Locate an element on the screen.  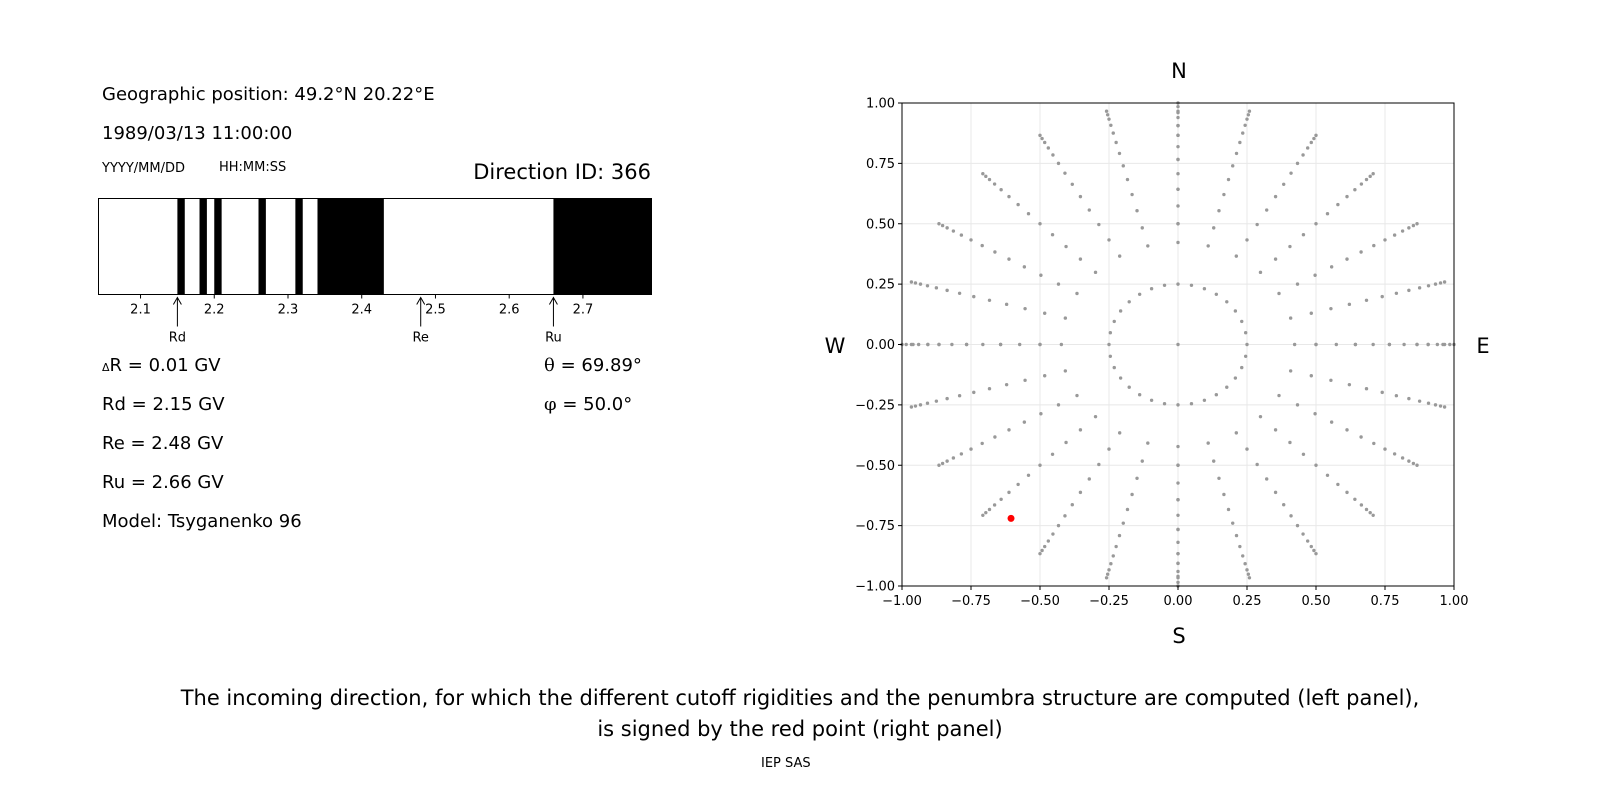
y-tick-label: −0.25 is located at coordinates (875, 405).